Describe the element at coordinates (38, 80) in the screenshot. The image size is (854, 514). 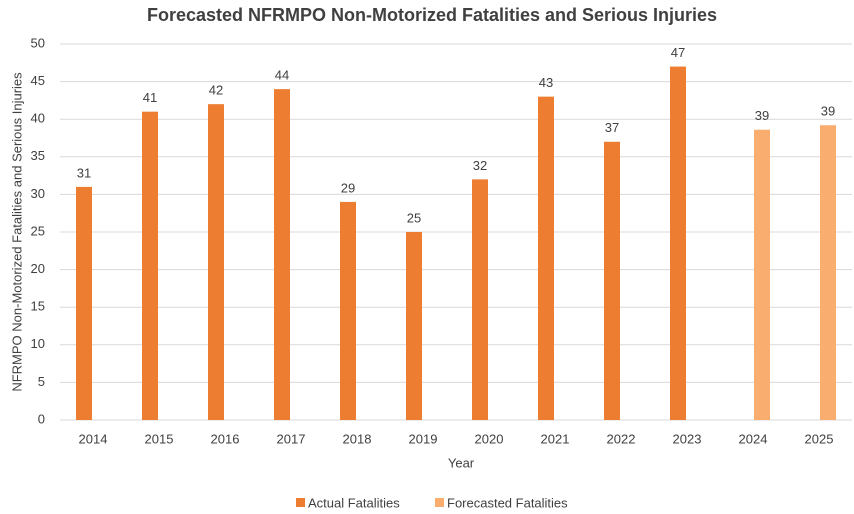
I see `y-tick-label: 45` at that location.